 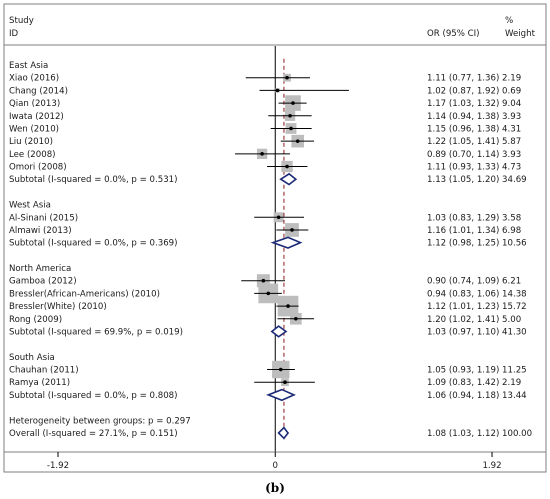 What do you see at coordinates (477, 307) in the screenshot?
I see `study-estimate-text: 1.12 (1.01, 1.23) 15.72` at bounding box center [477, 307].